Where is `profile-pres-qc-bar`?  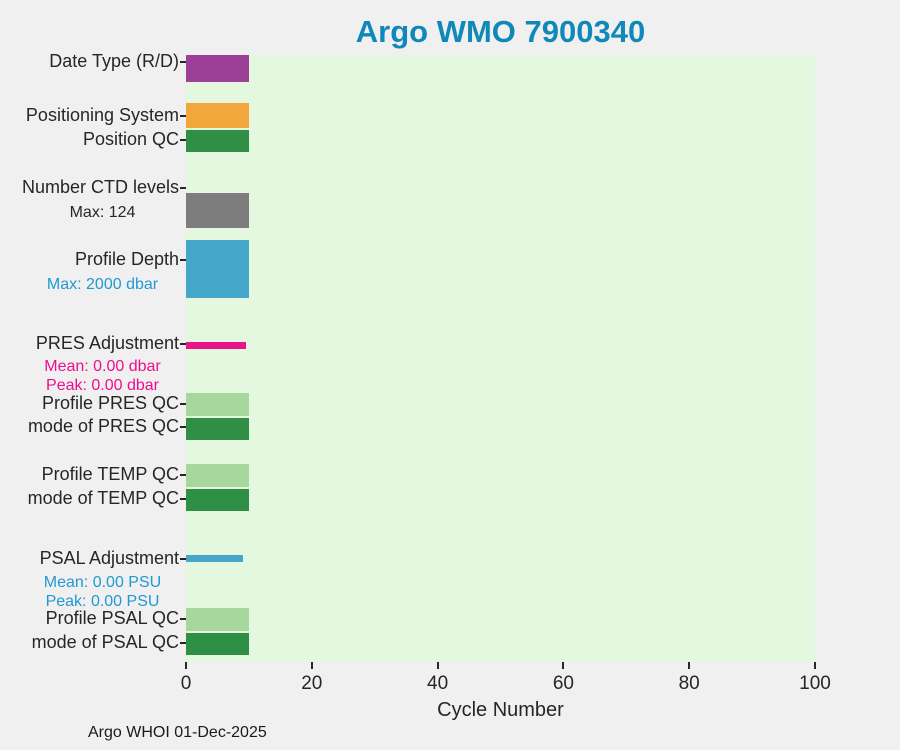
profile-pres-qc-bar is located at coordinates (217, 404).